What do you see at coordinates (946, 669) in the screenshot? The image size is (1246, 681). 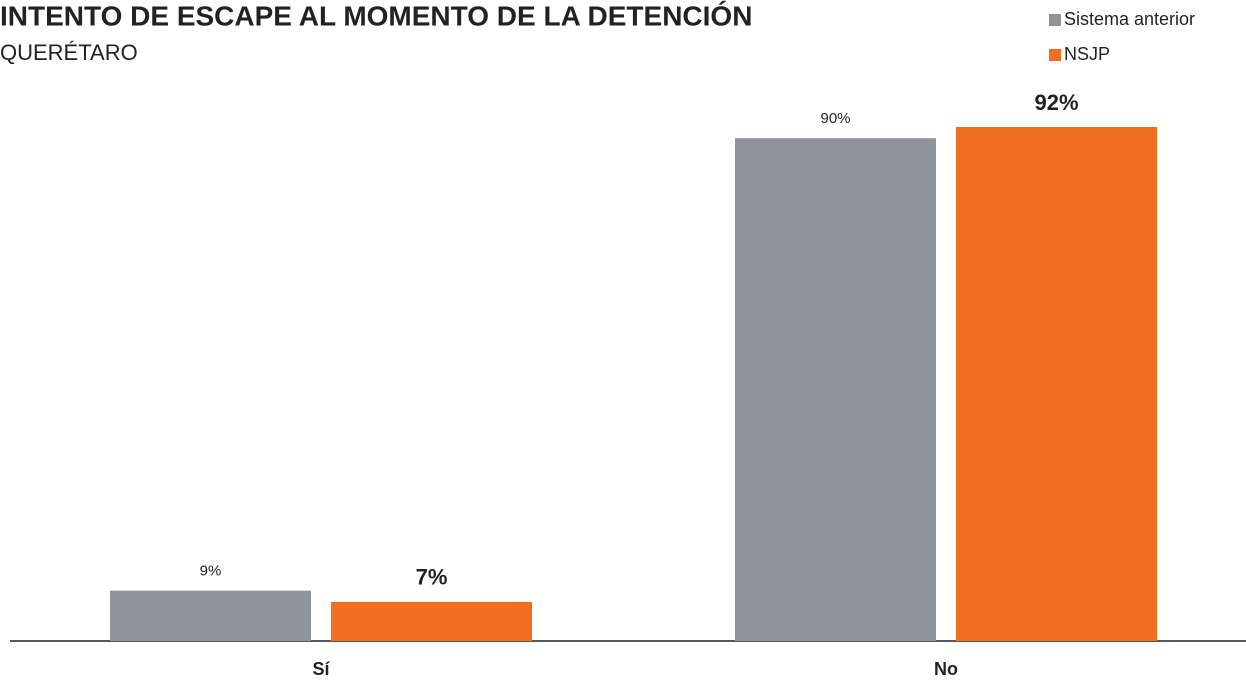 I see `x-tick-label: No` at bounding box center [946, 669].